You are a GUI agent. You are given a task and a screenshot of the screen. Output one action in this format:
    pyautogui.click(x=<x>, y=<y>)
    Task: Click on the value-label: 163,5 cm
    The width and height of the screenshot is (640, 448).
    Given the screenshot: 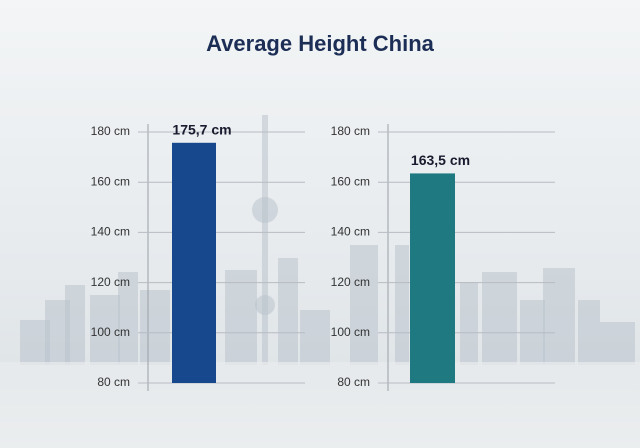 What is the action you would take?
    pyautogui.click(x=440, y=160)
    